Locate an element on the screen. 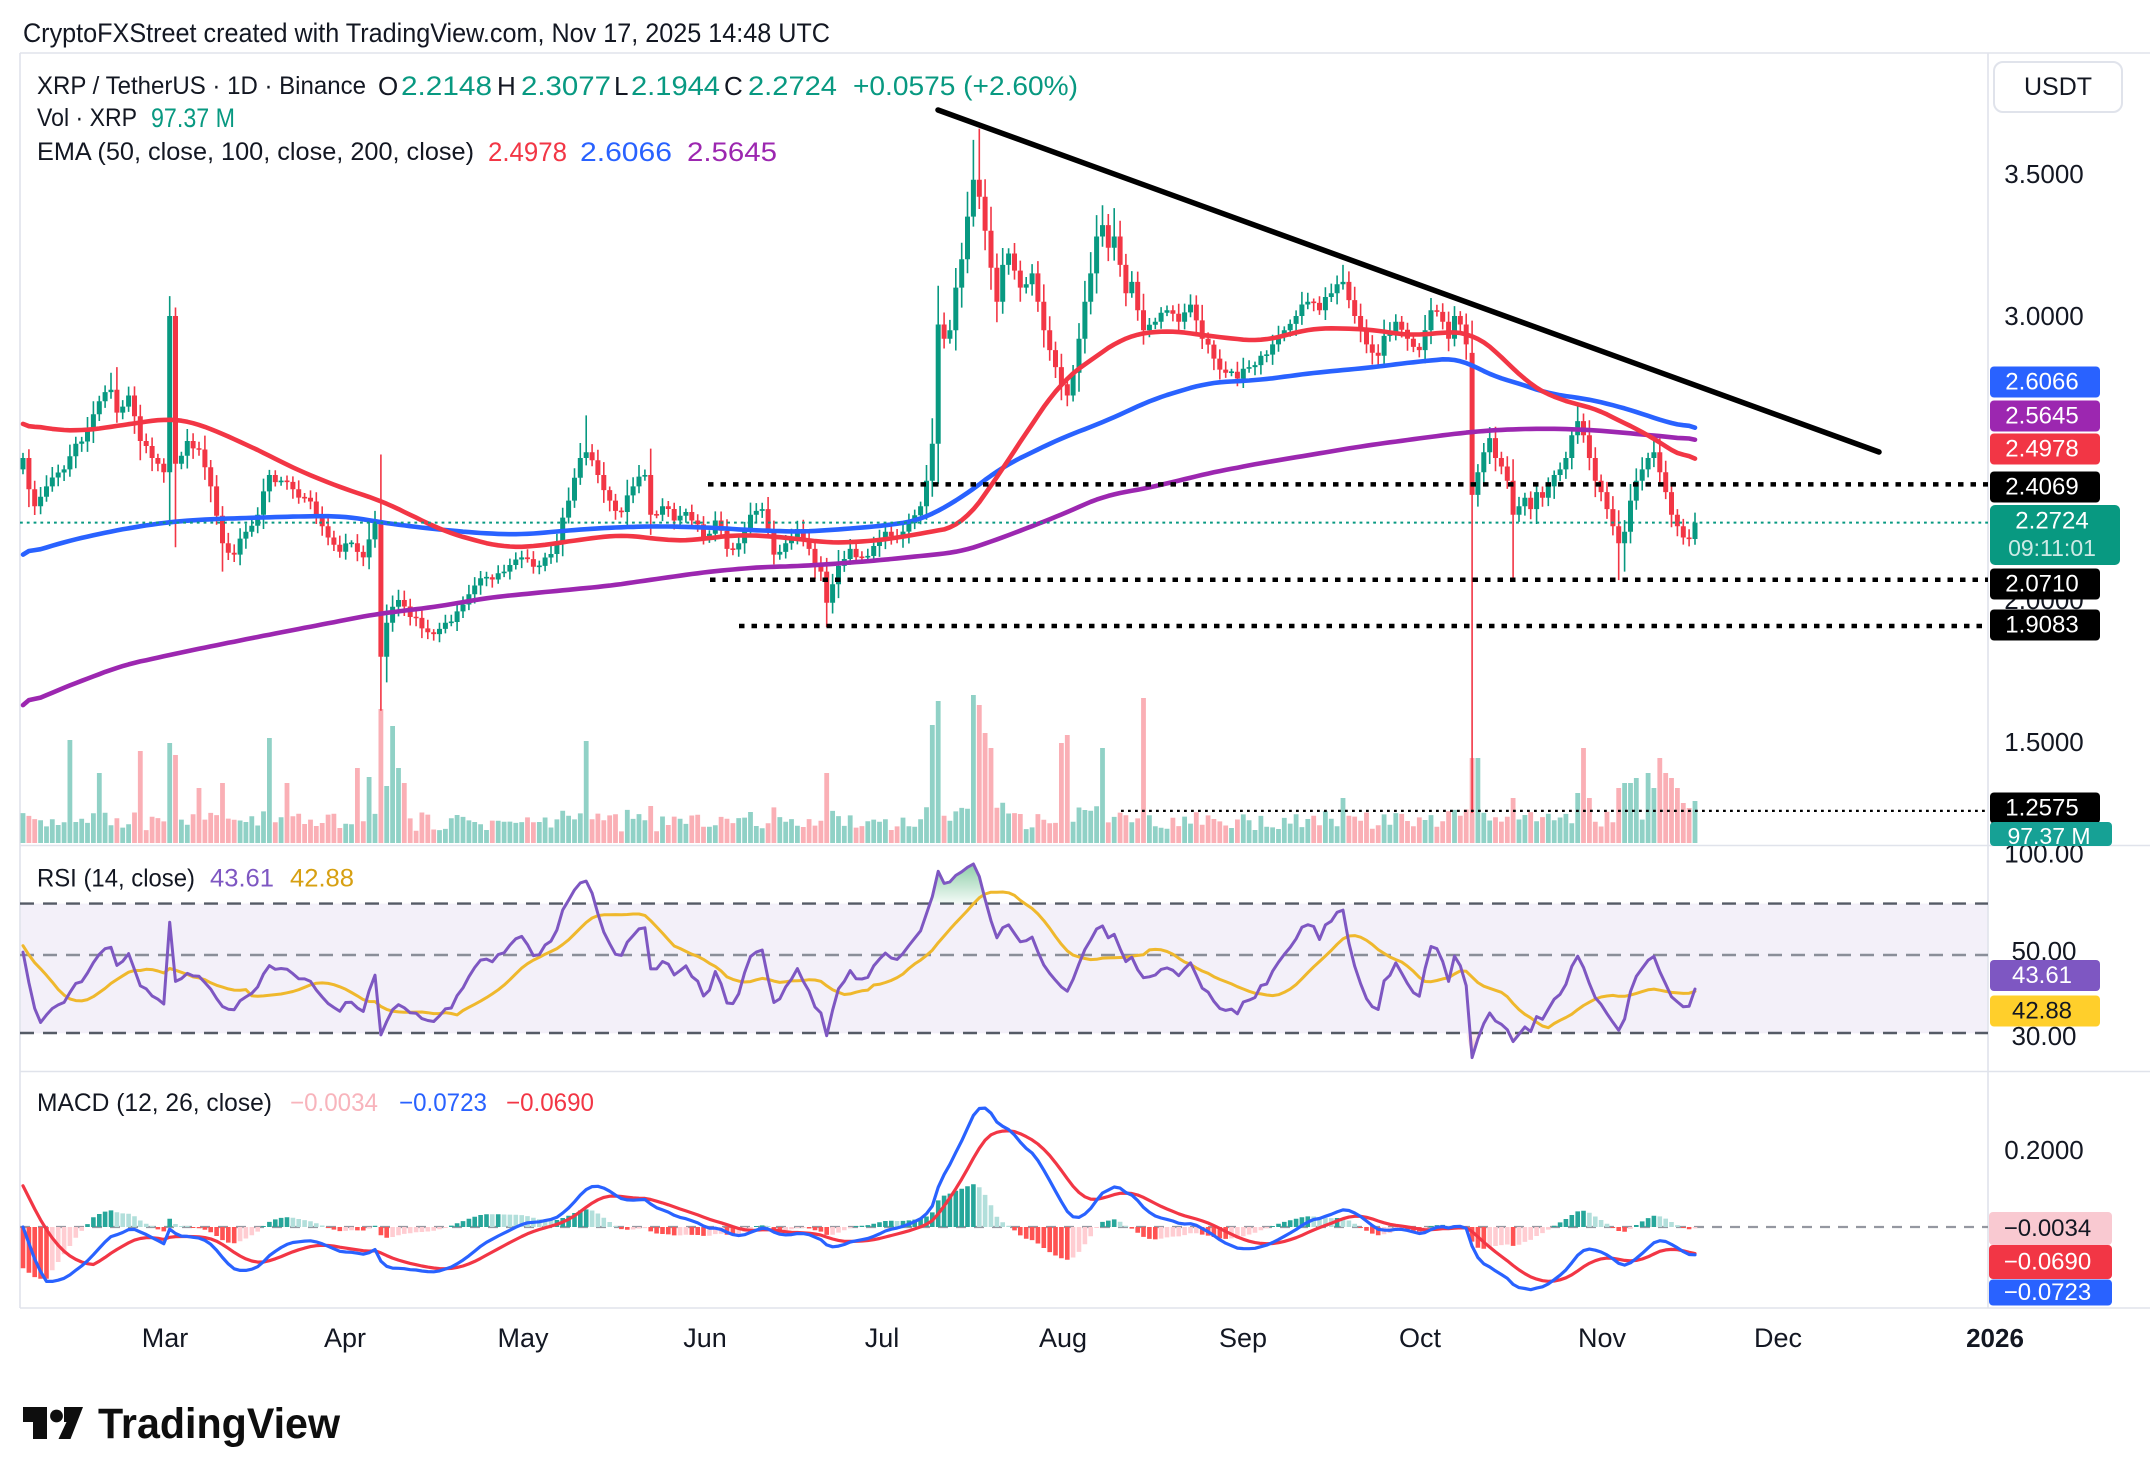 The image size is (2150, 1484). svg-text: USDT is located at coordinates (2058, 87).